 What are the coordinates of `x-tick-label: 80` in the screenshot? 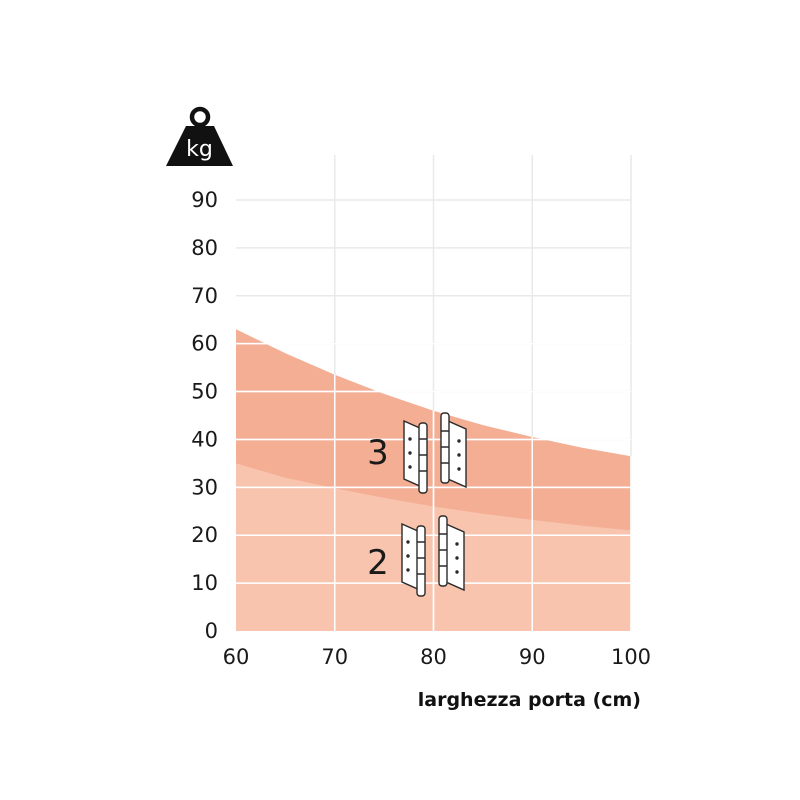 It's located at (433, 657).